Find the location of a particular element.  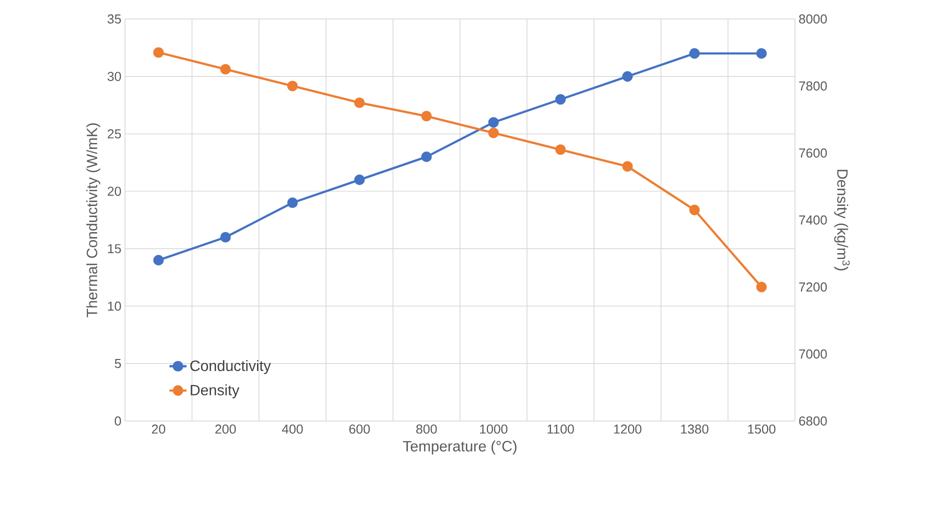

y-tick-label: 20 is located at coordinates (114, 191).